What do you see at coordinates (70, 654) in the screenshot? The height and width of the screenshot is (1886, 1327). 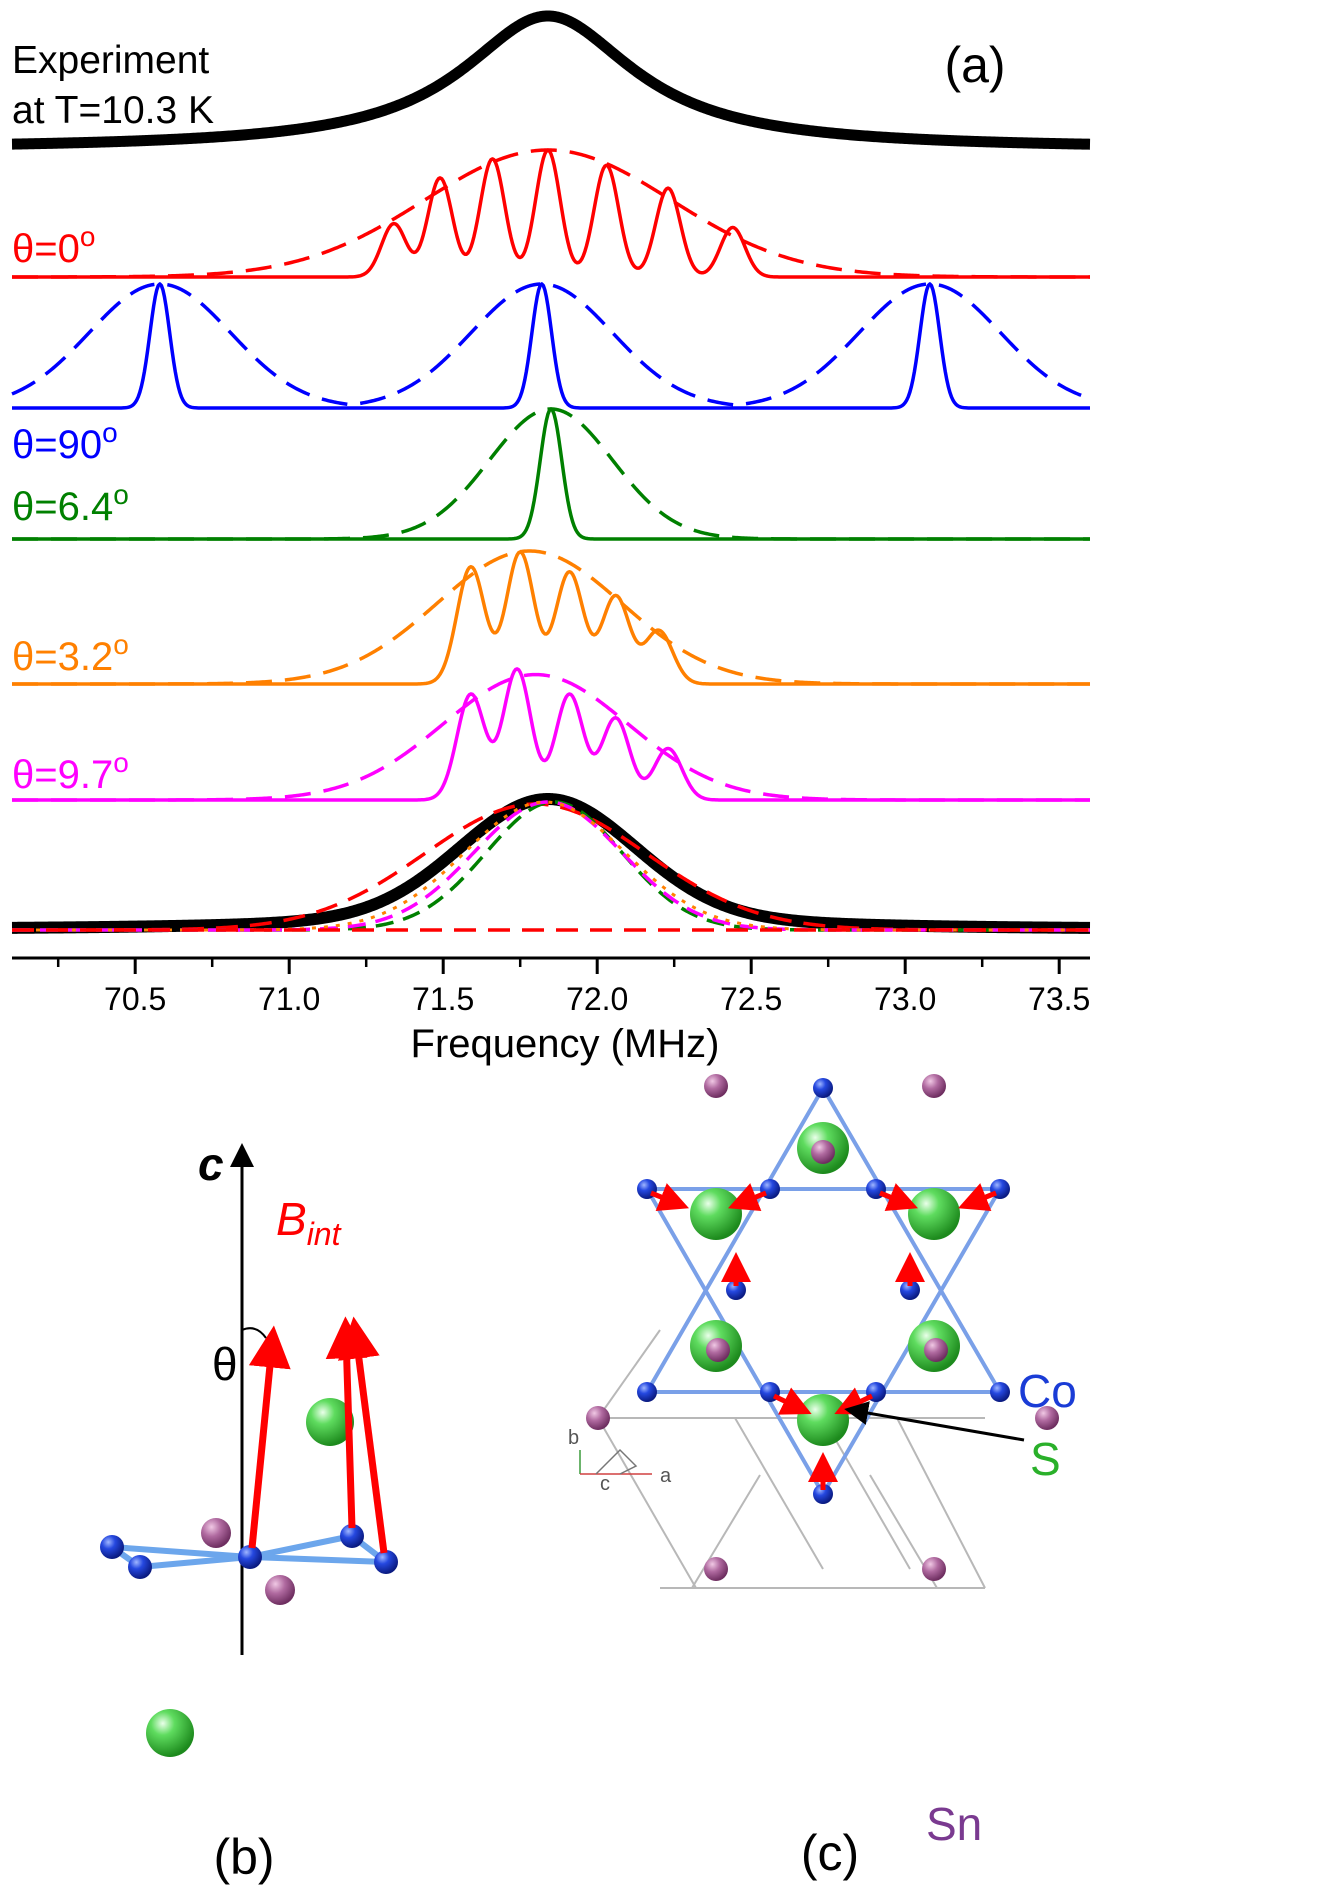 I see `legend-theta-3.2: θ=3.2o` at bounding box center [70, 654].